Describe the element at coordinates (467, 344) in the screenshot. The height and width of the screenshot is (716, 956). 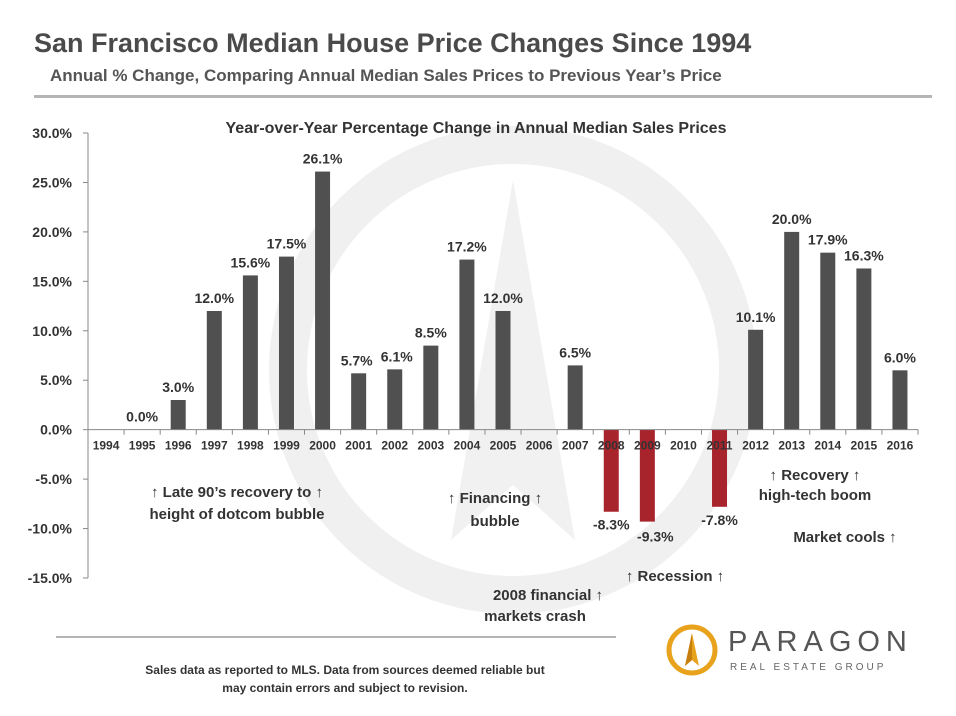
I see `bar-2004` at that location.